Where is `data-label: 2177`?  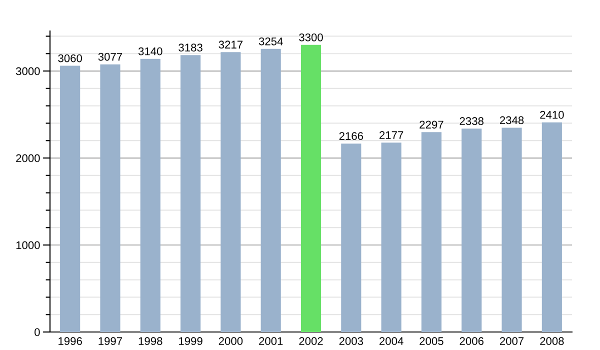
data-label: 2177 is located at coordinates (392, 135).